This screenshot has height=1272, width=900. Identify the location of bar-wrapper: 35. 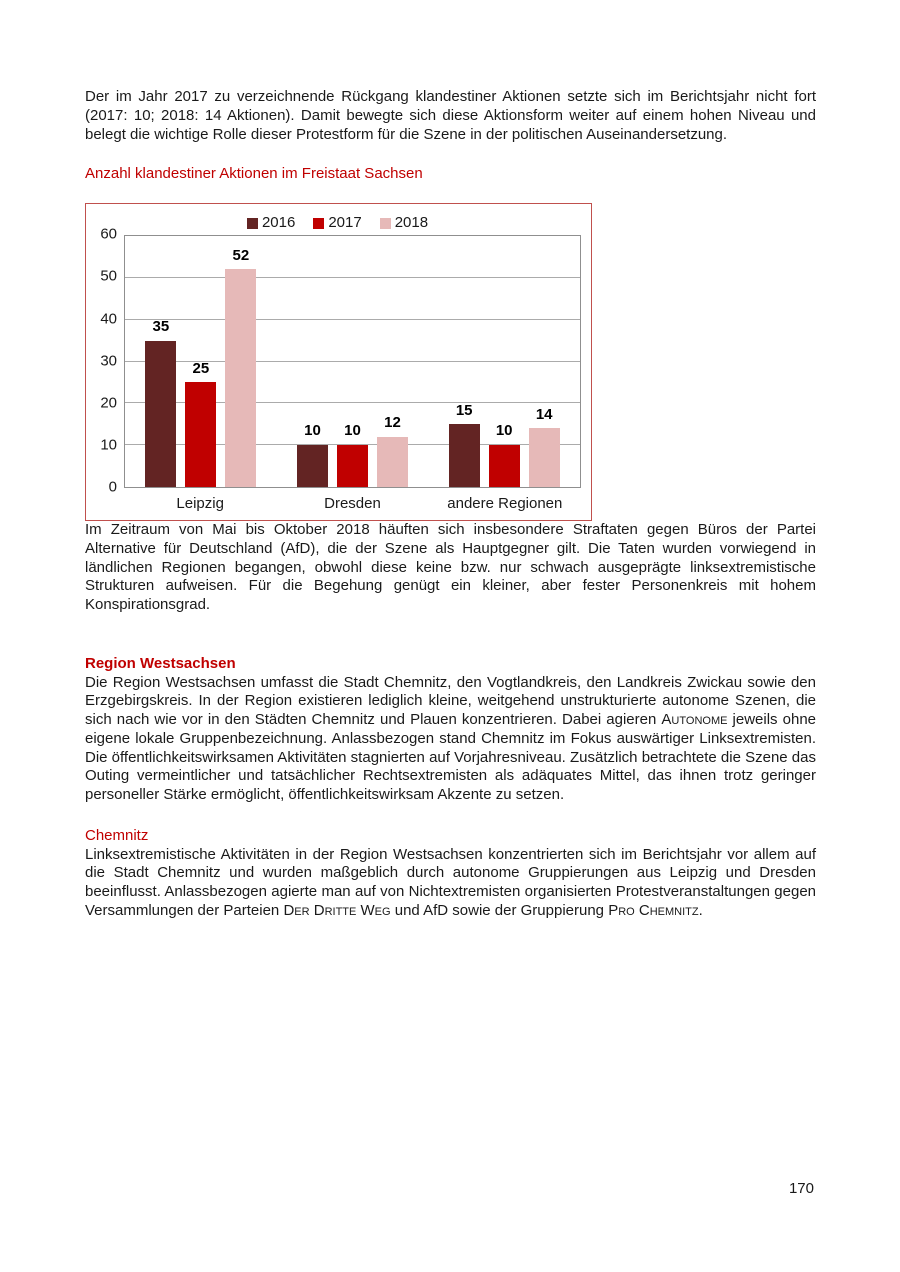
(161, 361).